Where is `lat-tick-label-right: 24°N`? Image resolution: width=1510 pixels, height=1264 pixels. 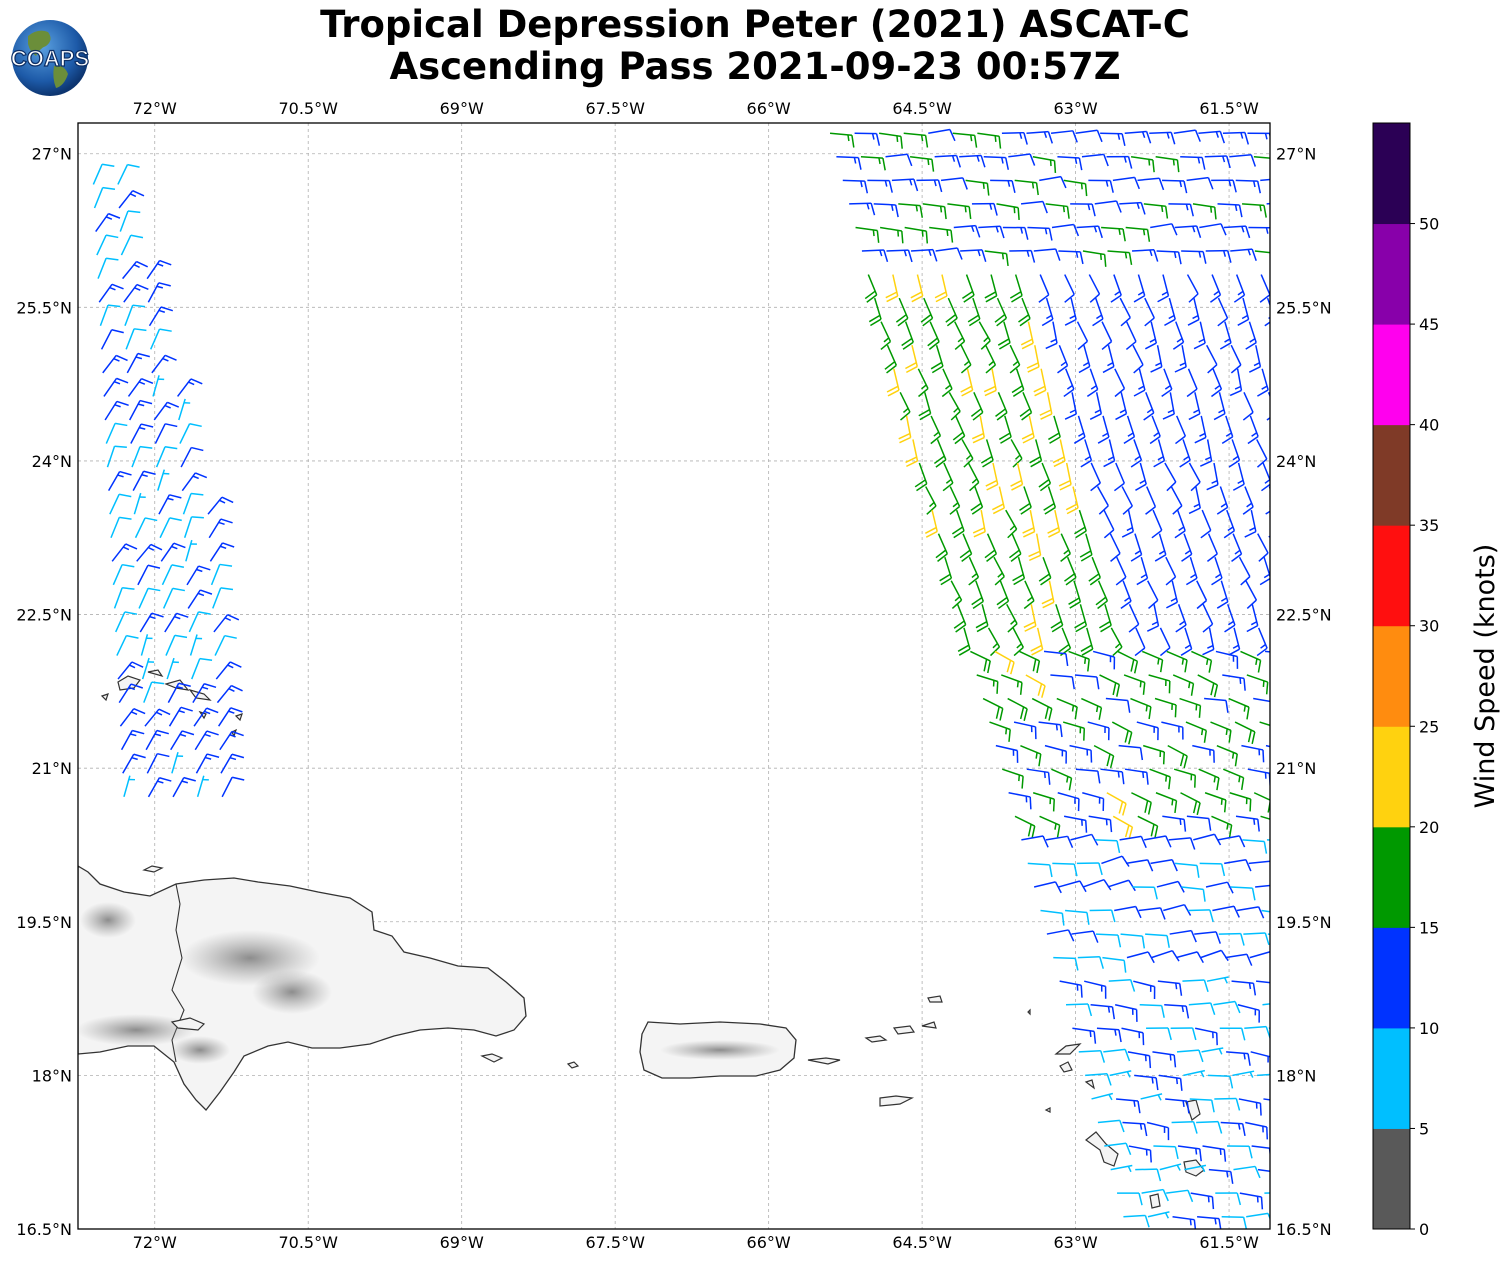
lat-tick-label-right: 24°N is located at coordinates (1296, 461).